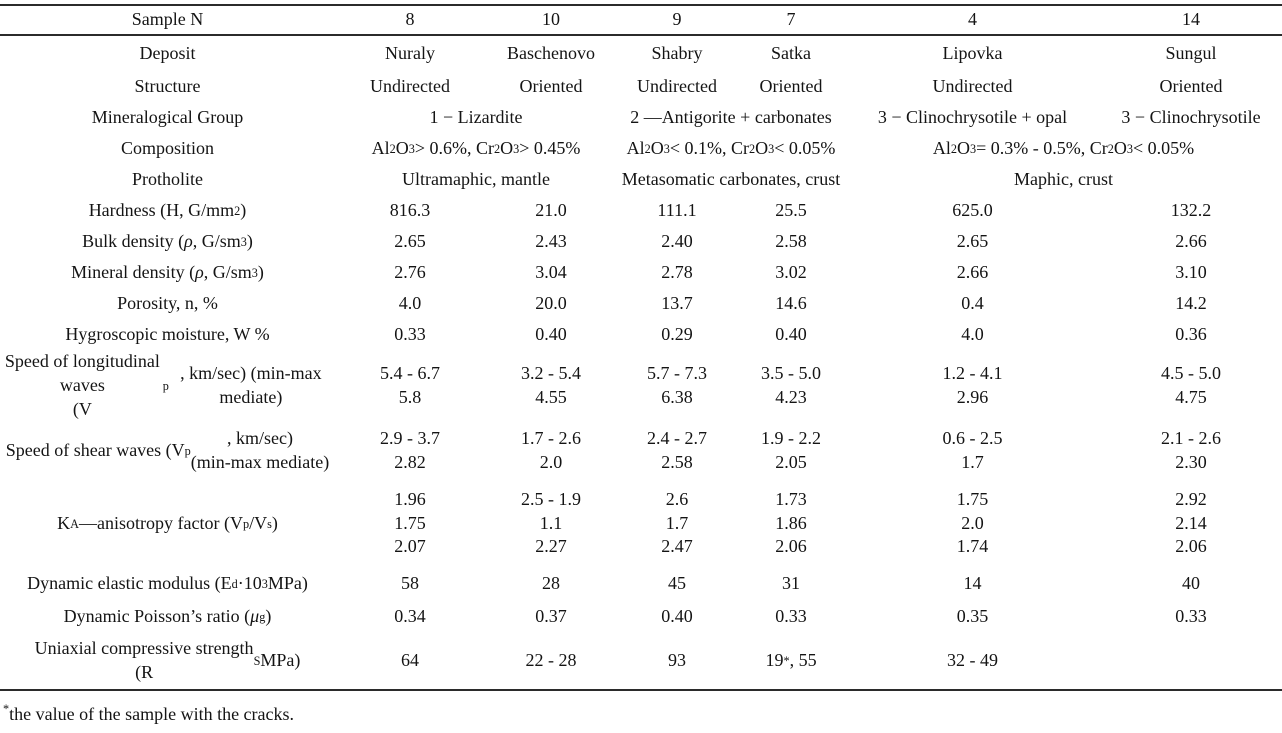 This screenshot has height=733, width=1282. What do you see at coordinates (791, 522) in the screenshot?
I see `value-cell: 1.73 1.86 2.06` at bounding box center [791, 522].